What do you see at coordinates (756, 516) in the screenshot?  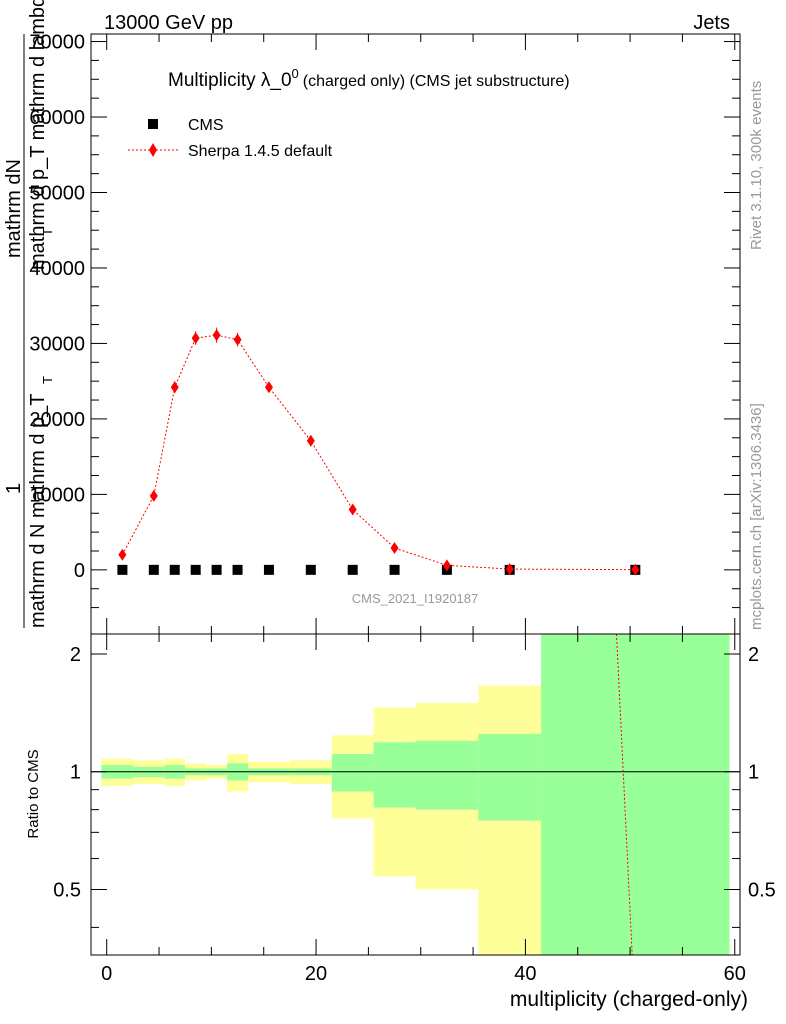 I see `mcplots-label: mcplots.cern.ch [arXiv:1306.3436]` at bounding box center [756, 516].